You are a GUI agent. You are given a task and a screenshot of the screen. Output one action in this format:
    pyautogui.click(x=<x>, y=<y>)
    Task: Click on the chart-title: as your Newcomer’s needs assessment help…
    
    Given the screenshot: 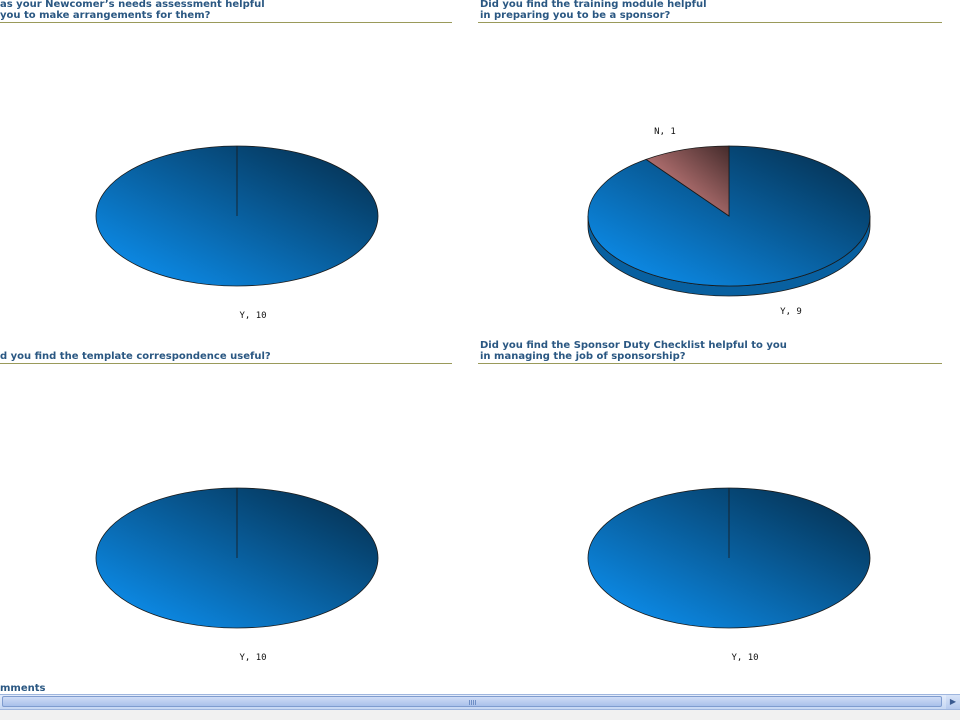 What is the action you would take?
    pyautogui.click(x=226, y=10)
    